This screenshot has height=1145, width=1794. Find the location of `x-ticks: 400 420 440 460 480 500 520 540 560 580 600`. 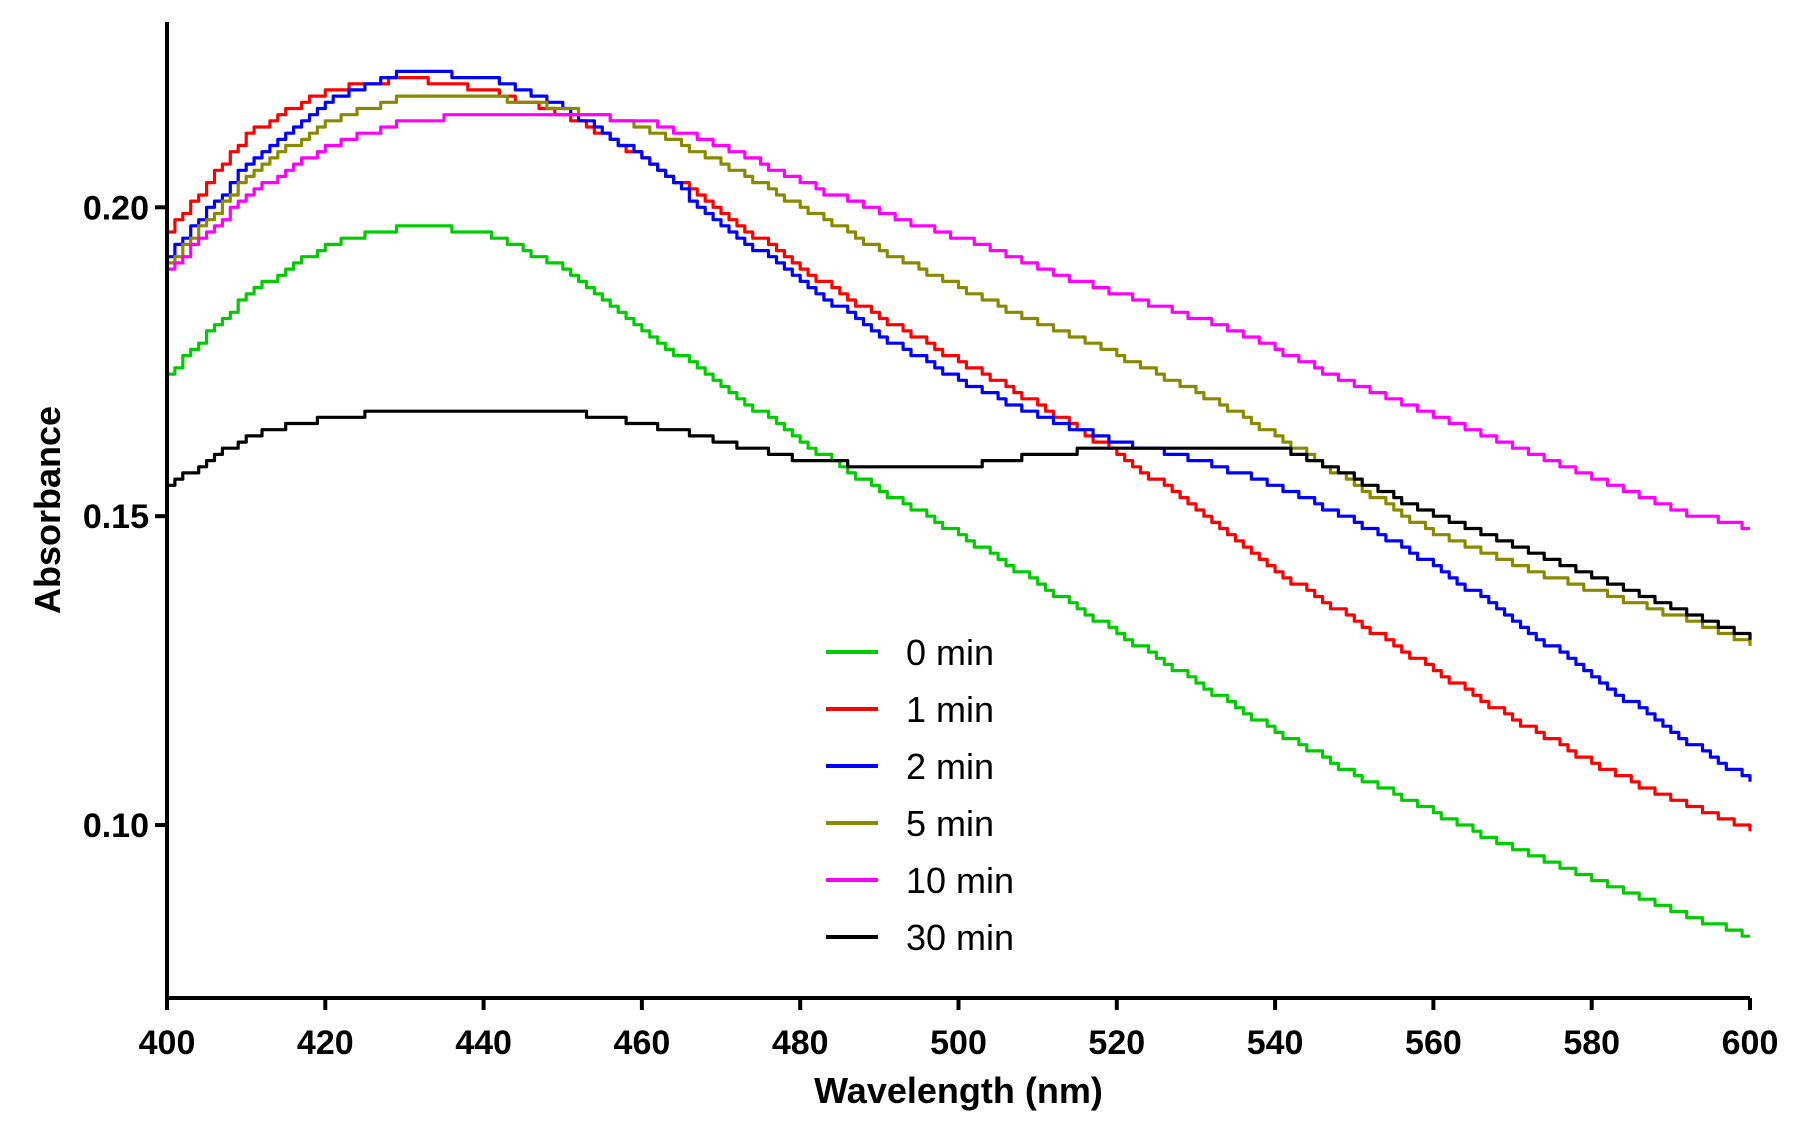

x-ticks: 400 420 440 460 480 500 520 540 560 580 600 is located at coordinates (959, 1030).